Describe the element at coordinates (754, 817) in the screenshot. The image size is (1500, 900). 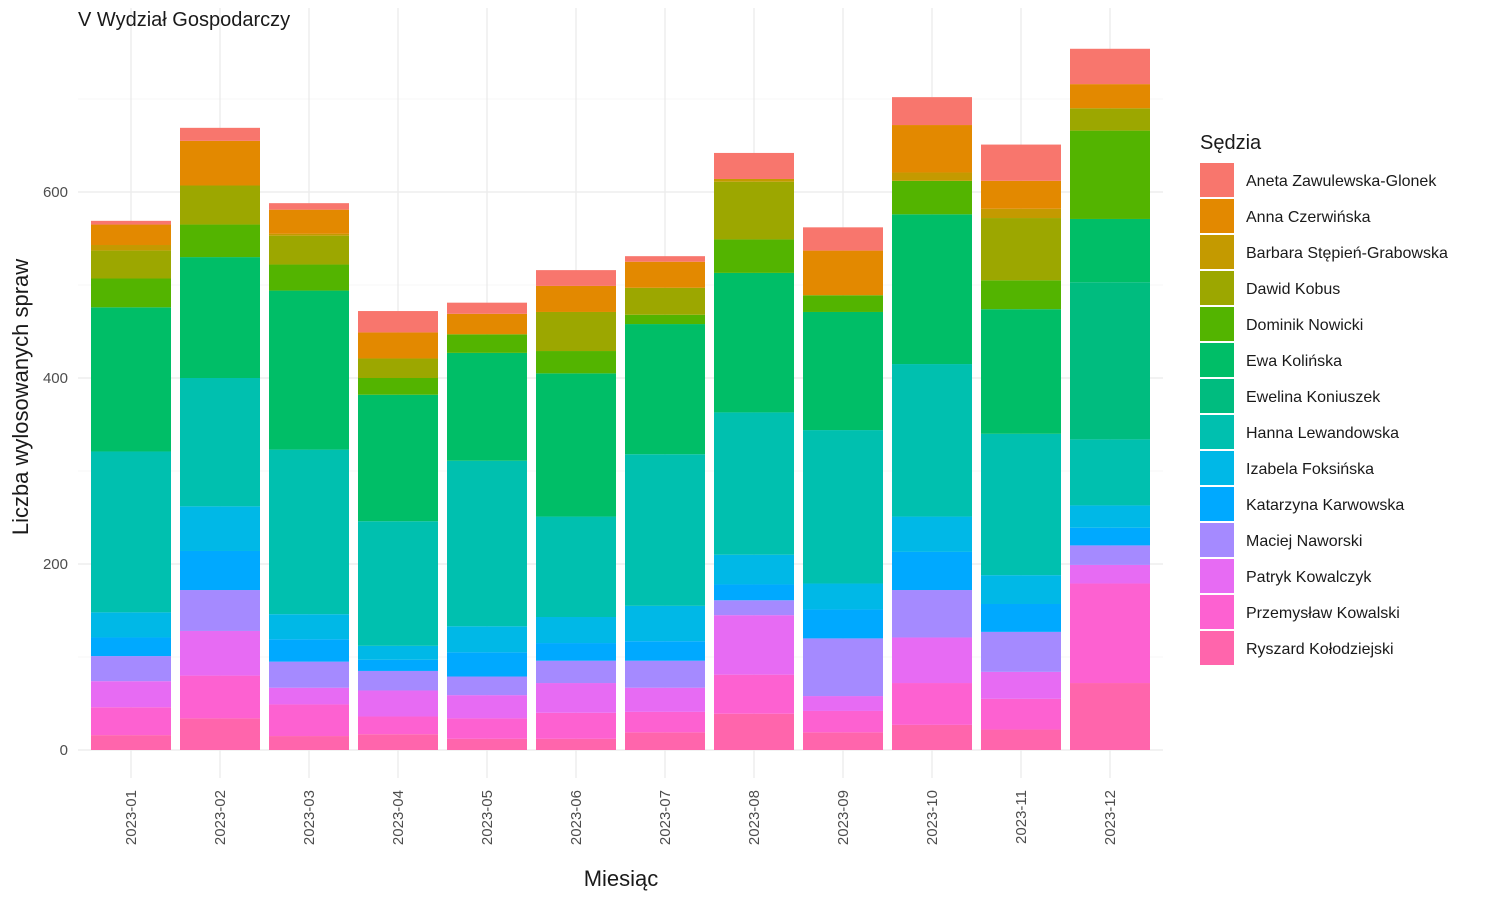
I see `x-tick-label: 2023-08` at that location.